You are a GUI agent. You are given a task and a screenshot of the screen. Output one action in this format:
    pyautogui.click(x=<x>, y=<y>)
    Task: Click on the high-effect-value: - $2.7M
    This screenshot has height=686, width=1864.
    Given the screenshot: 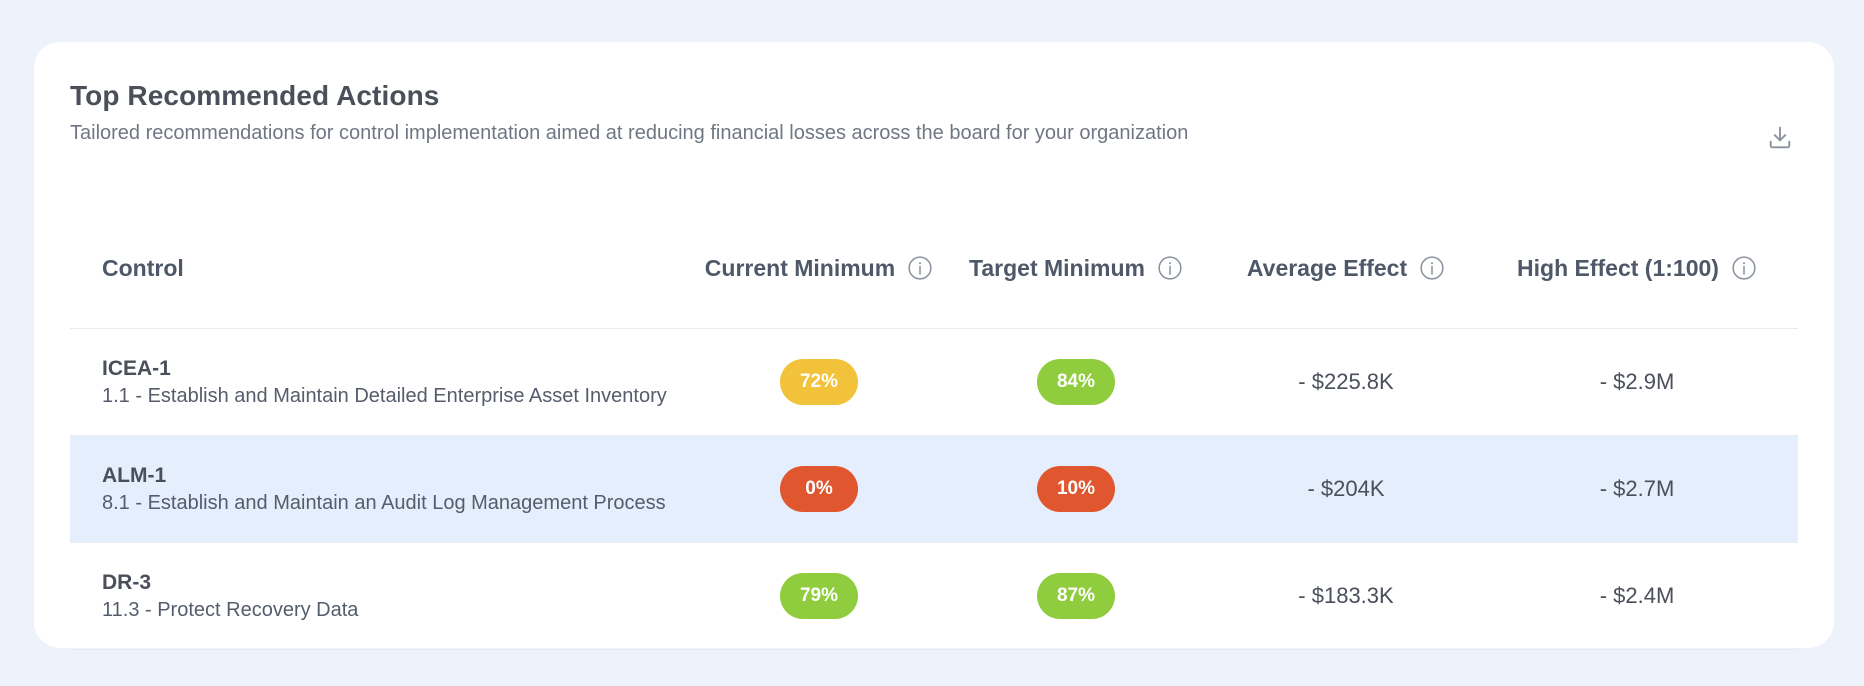 What is the action you would take?
    pyautogui.click(x=1637, y=488)
    